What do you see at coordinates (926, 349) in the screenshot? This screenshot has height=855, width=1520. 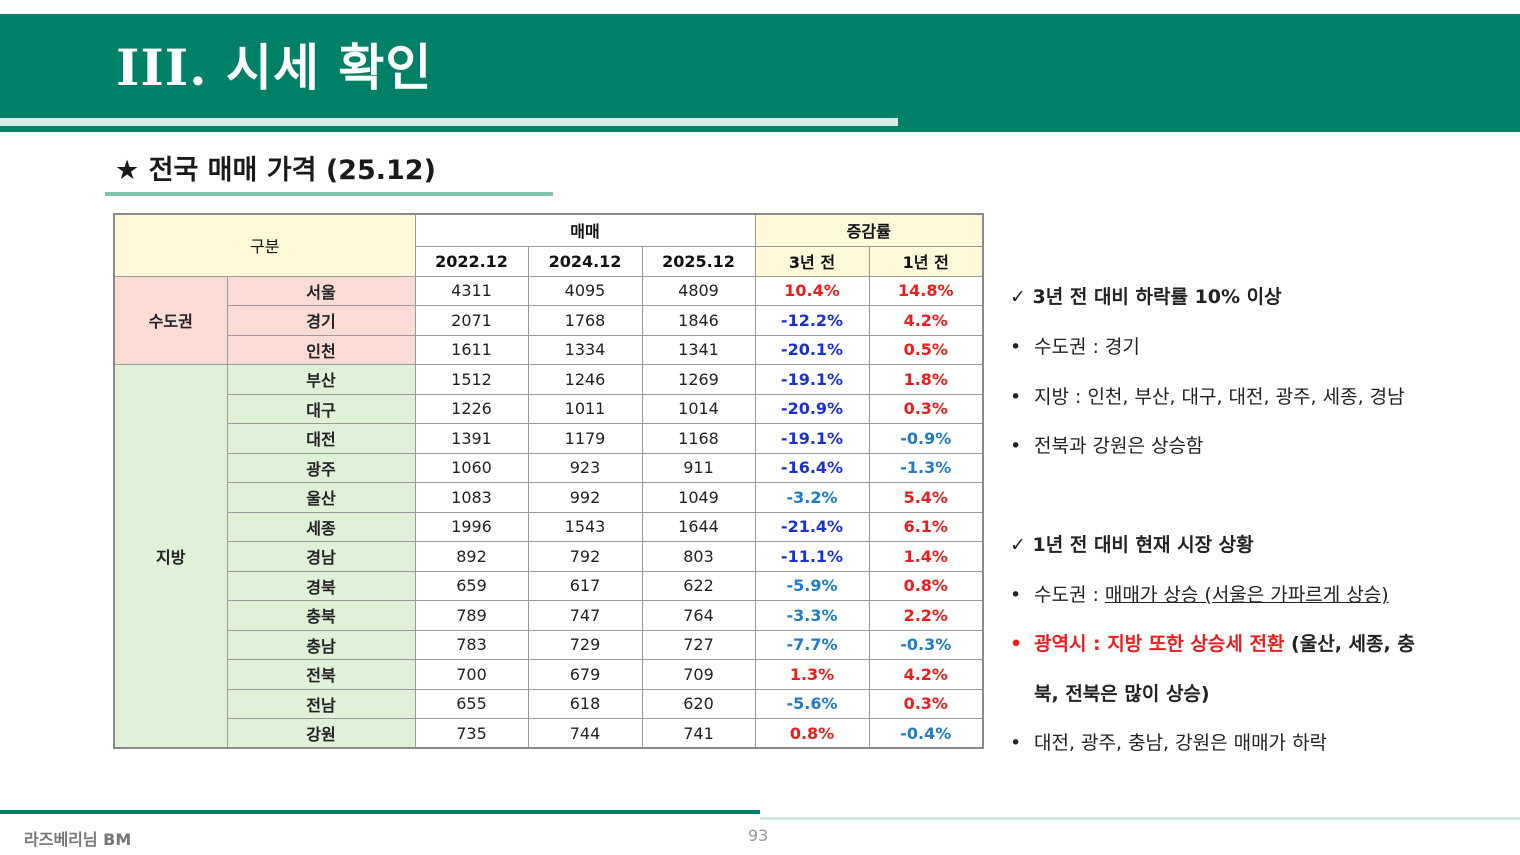 I see `change-cell: 0.5%` at bounding box center [926, 349].